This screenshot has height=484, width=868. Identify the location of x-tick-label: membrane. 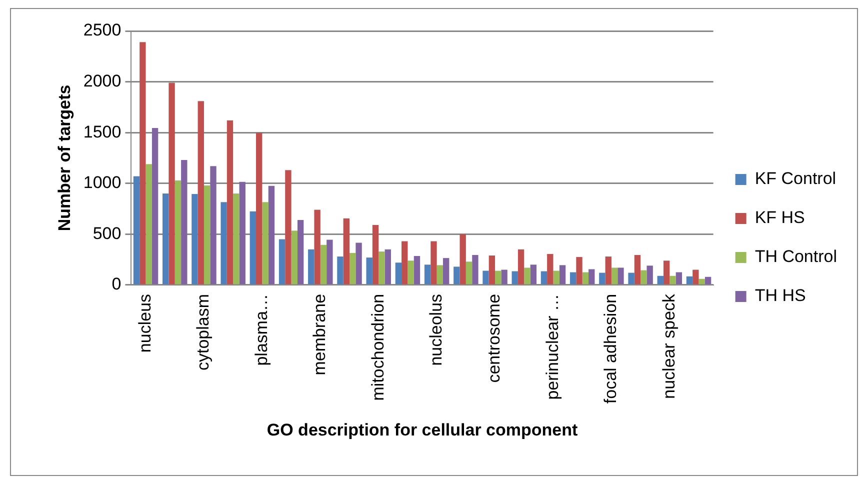
(320, 335).